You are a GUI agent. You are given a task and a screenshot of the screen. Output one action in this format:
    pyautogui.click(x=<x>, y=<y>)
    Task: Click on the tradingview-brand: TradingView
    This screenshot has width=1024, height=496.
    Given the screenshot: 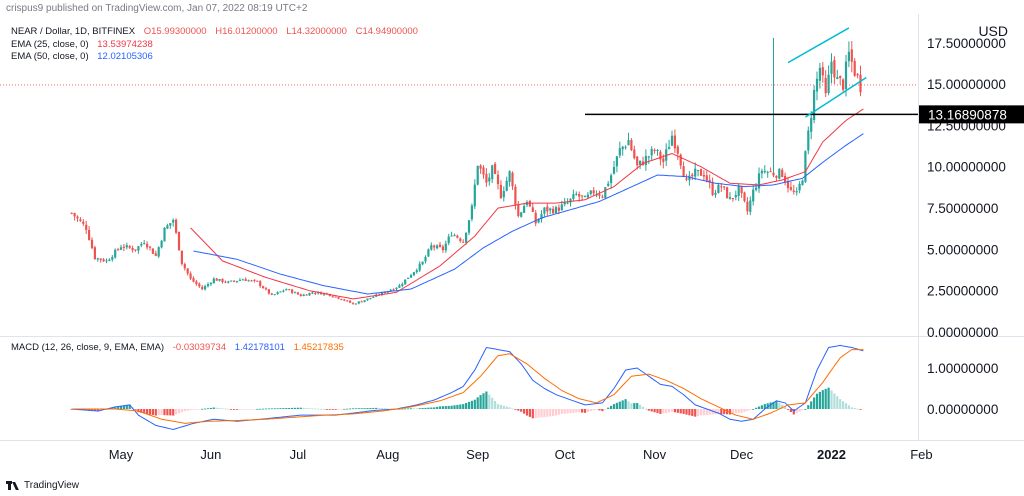 What is the action you would take?
    pyautogui.click(x=42, y=485)
    